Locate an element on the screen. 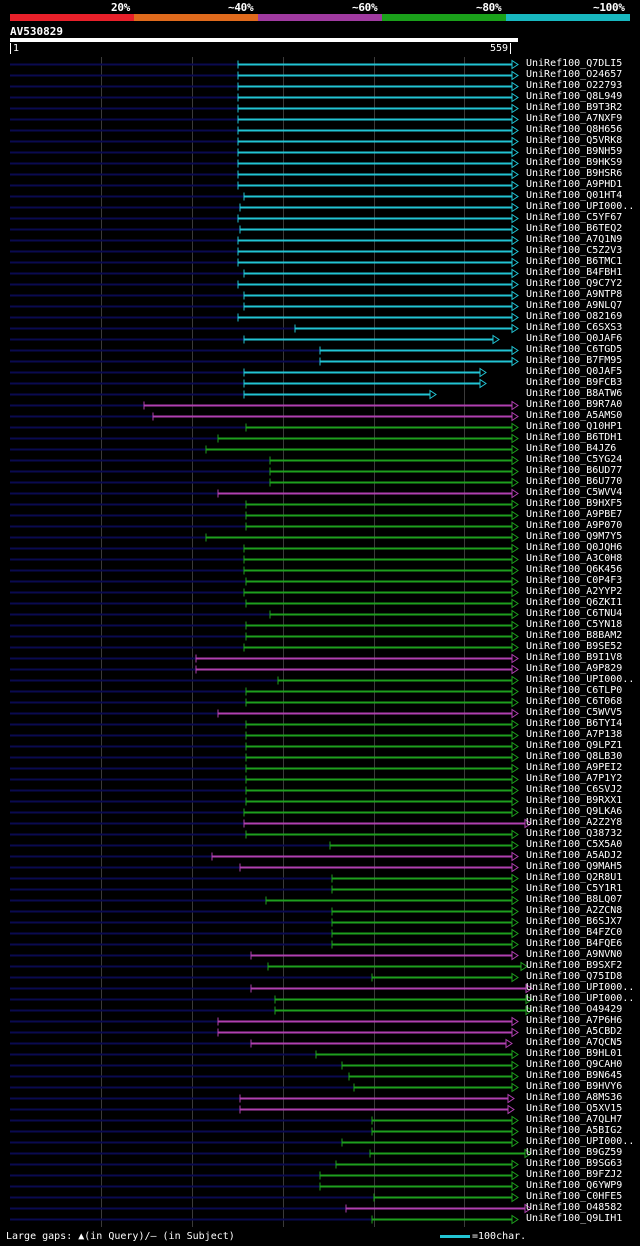  hit-label: UniRef100_B9GZ59 is located at coordinates (574, 1152).